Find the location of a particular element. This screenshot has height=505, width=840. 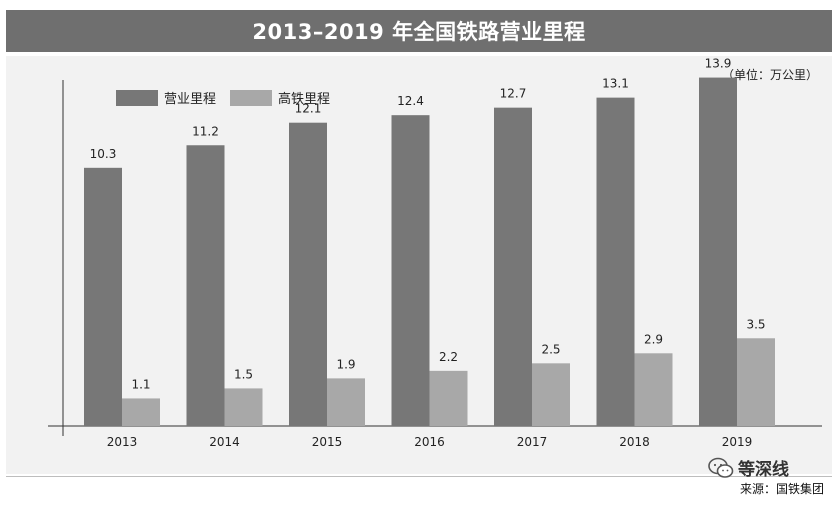

unit-label: （单位：万公里） is located at coordinates (769, 75).